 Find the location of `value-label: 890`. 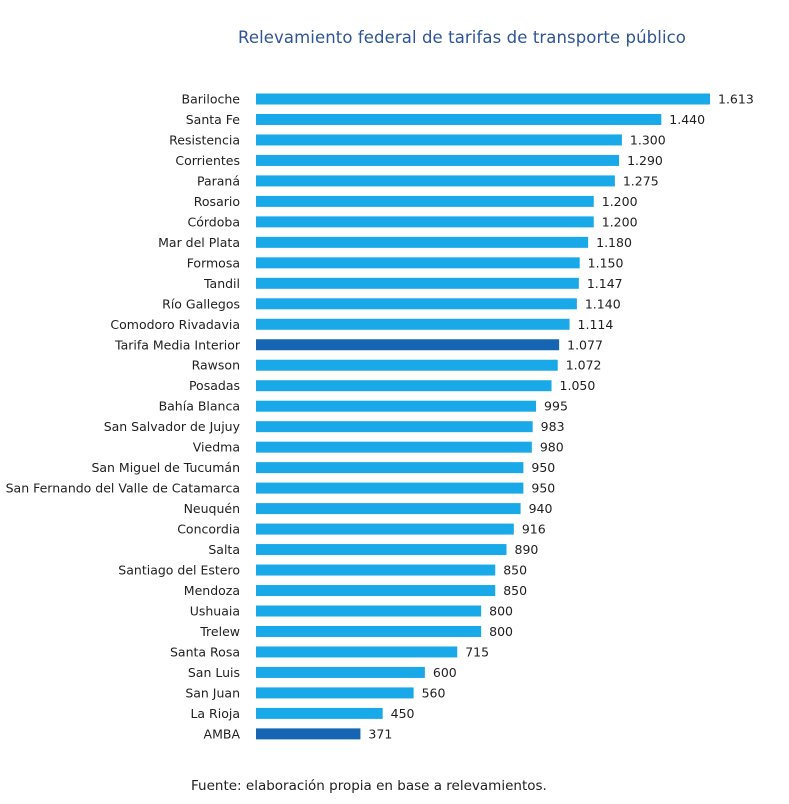

value-label: 890 is located at coordinates (527, 549).